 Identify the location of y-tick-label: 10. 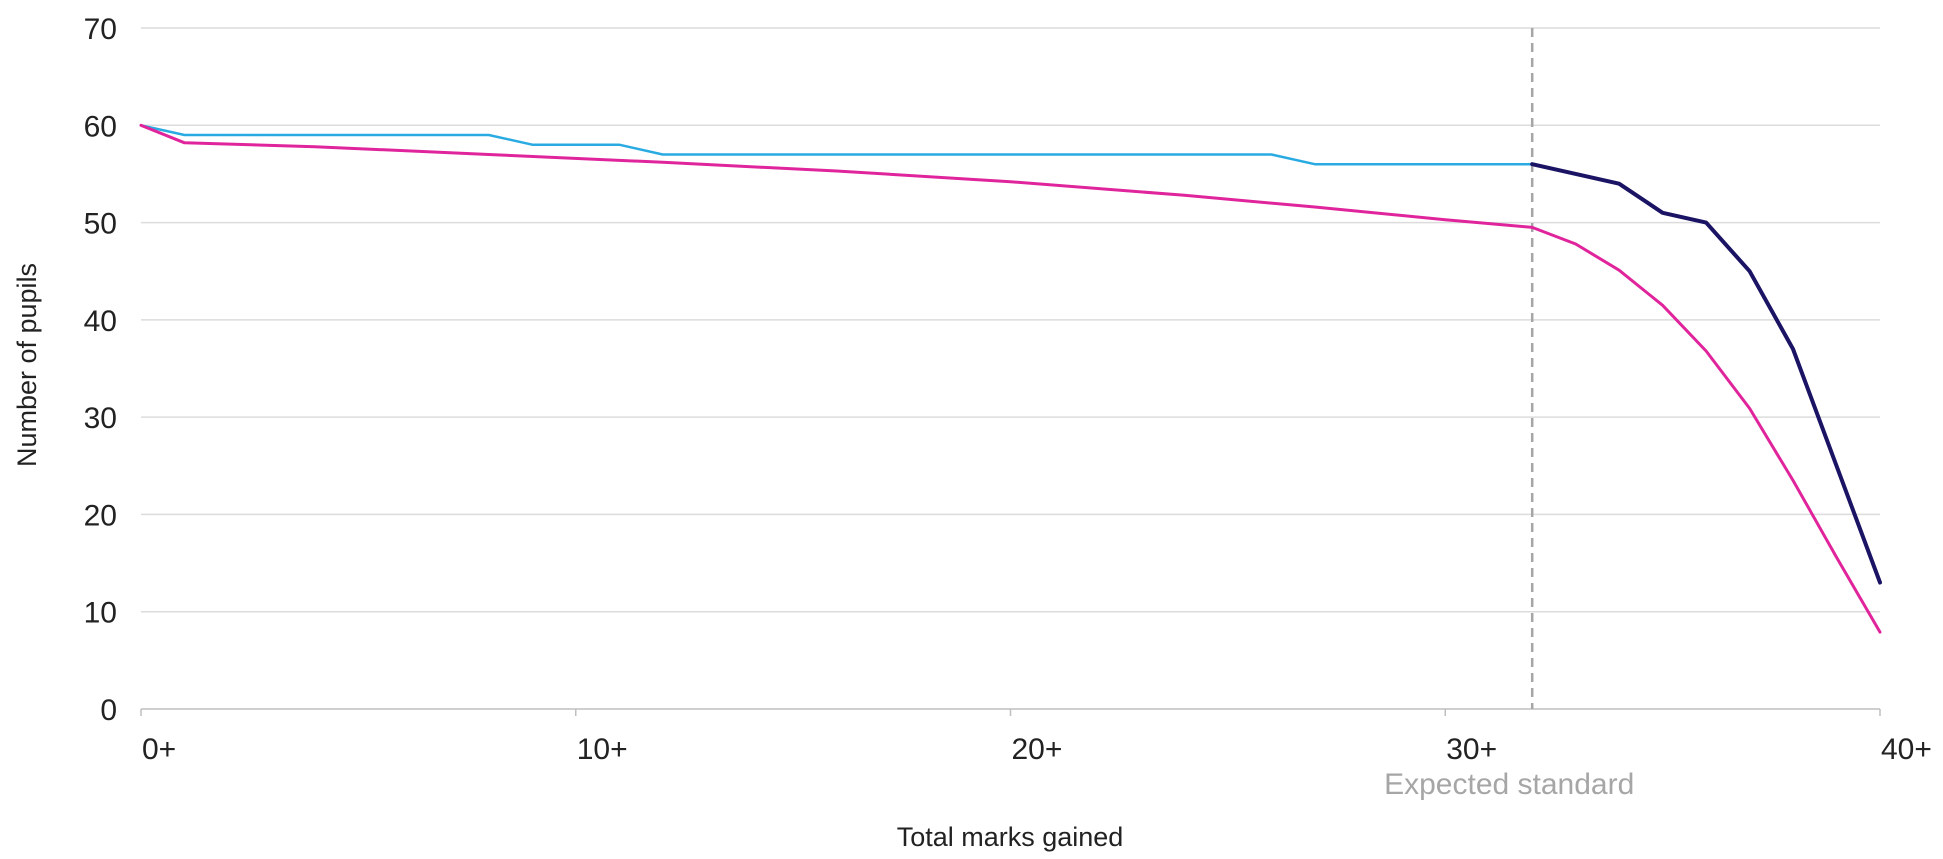
(100, 613).